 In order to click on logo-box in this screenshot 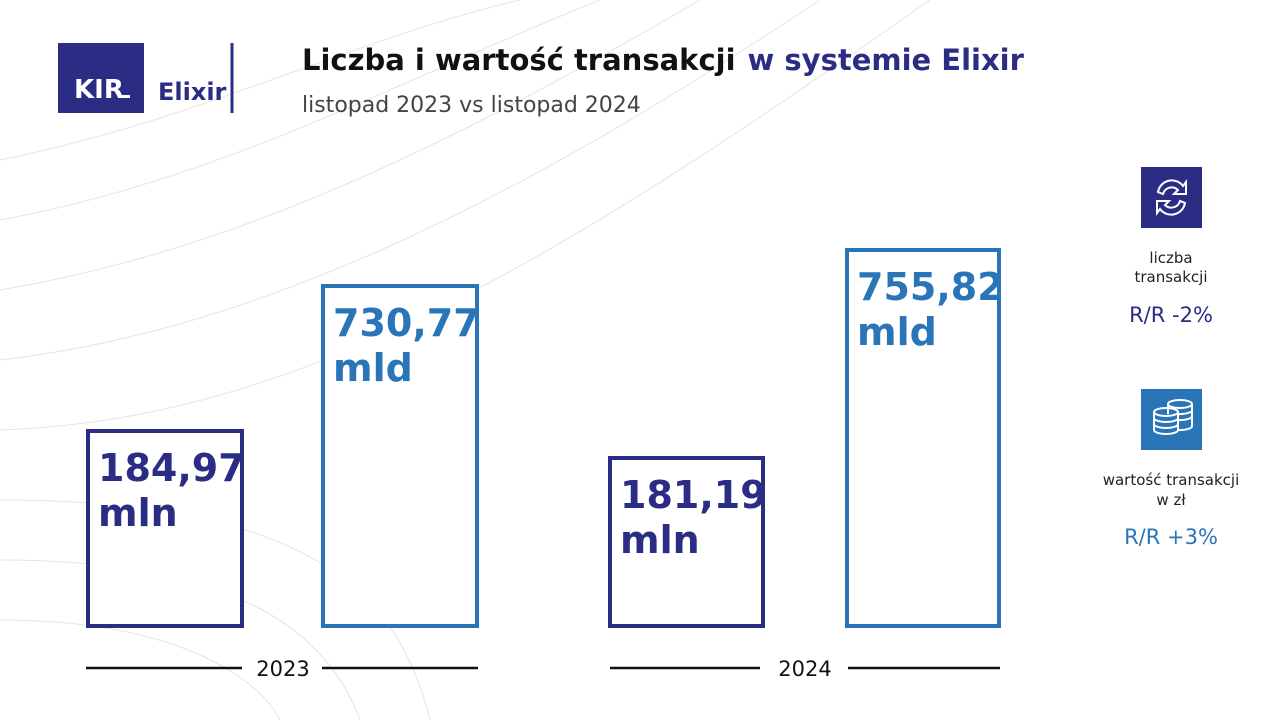, I will do `click(101, 78)`.